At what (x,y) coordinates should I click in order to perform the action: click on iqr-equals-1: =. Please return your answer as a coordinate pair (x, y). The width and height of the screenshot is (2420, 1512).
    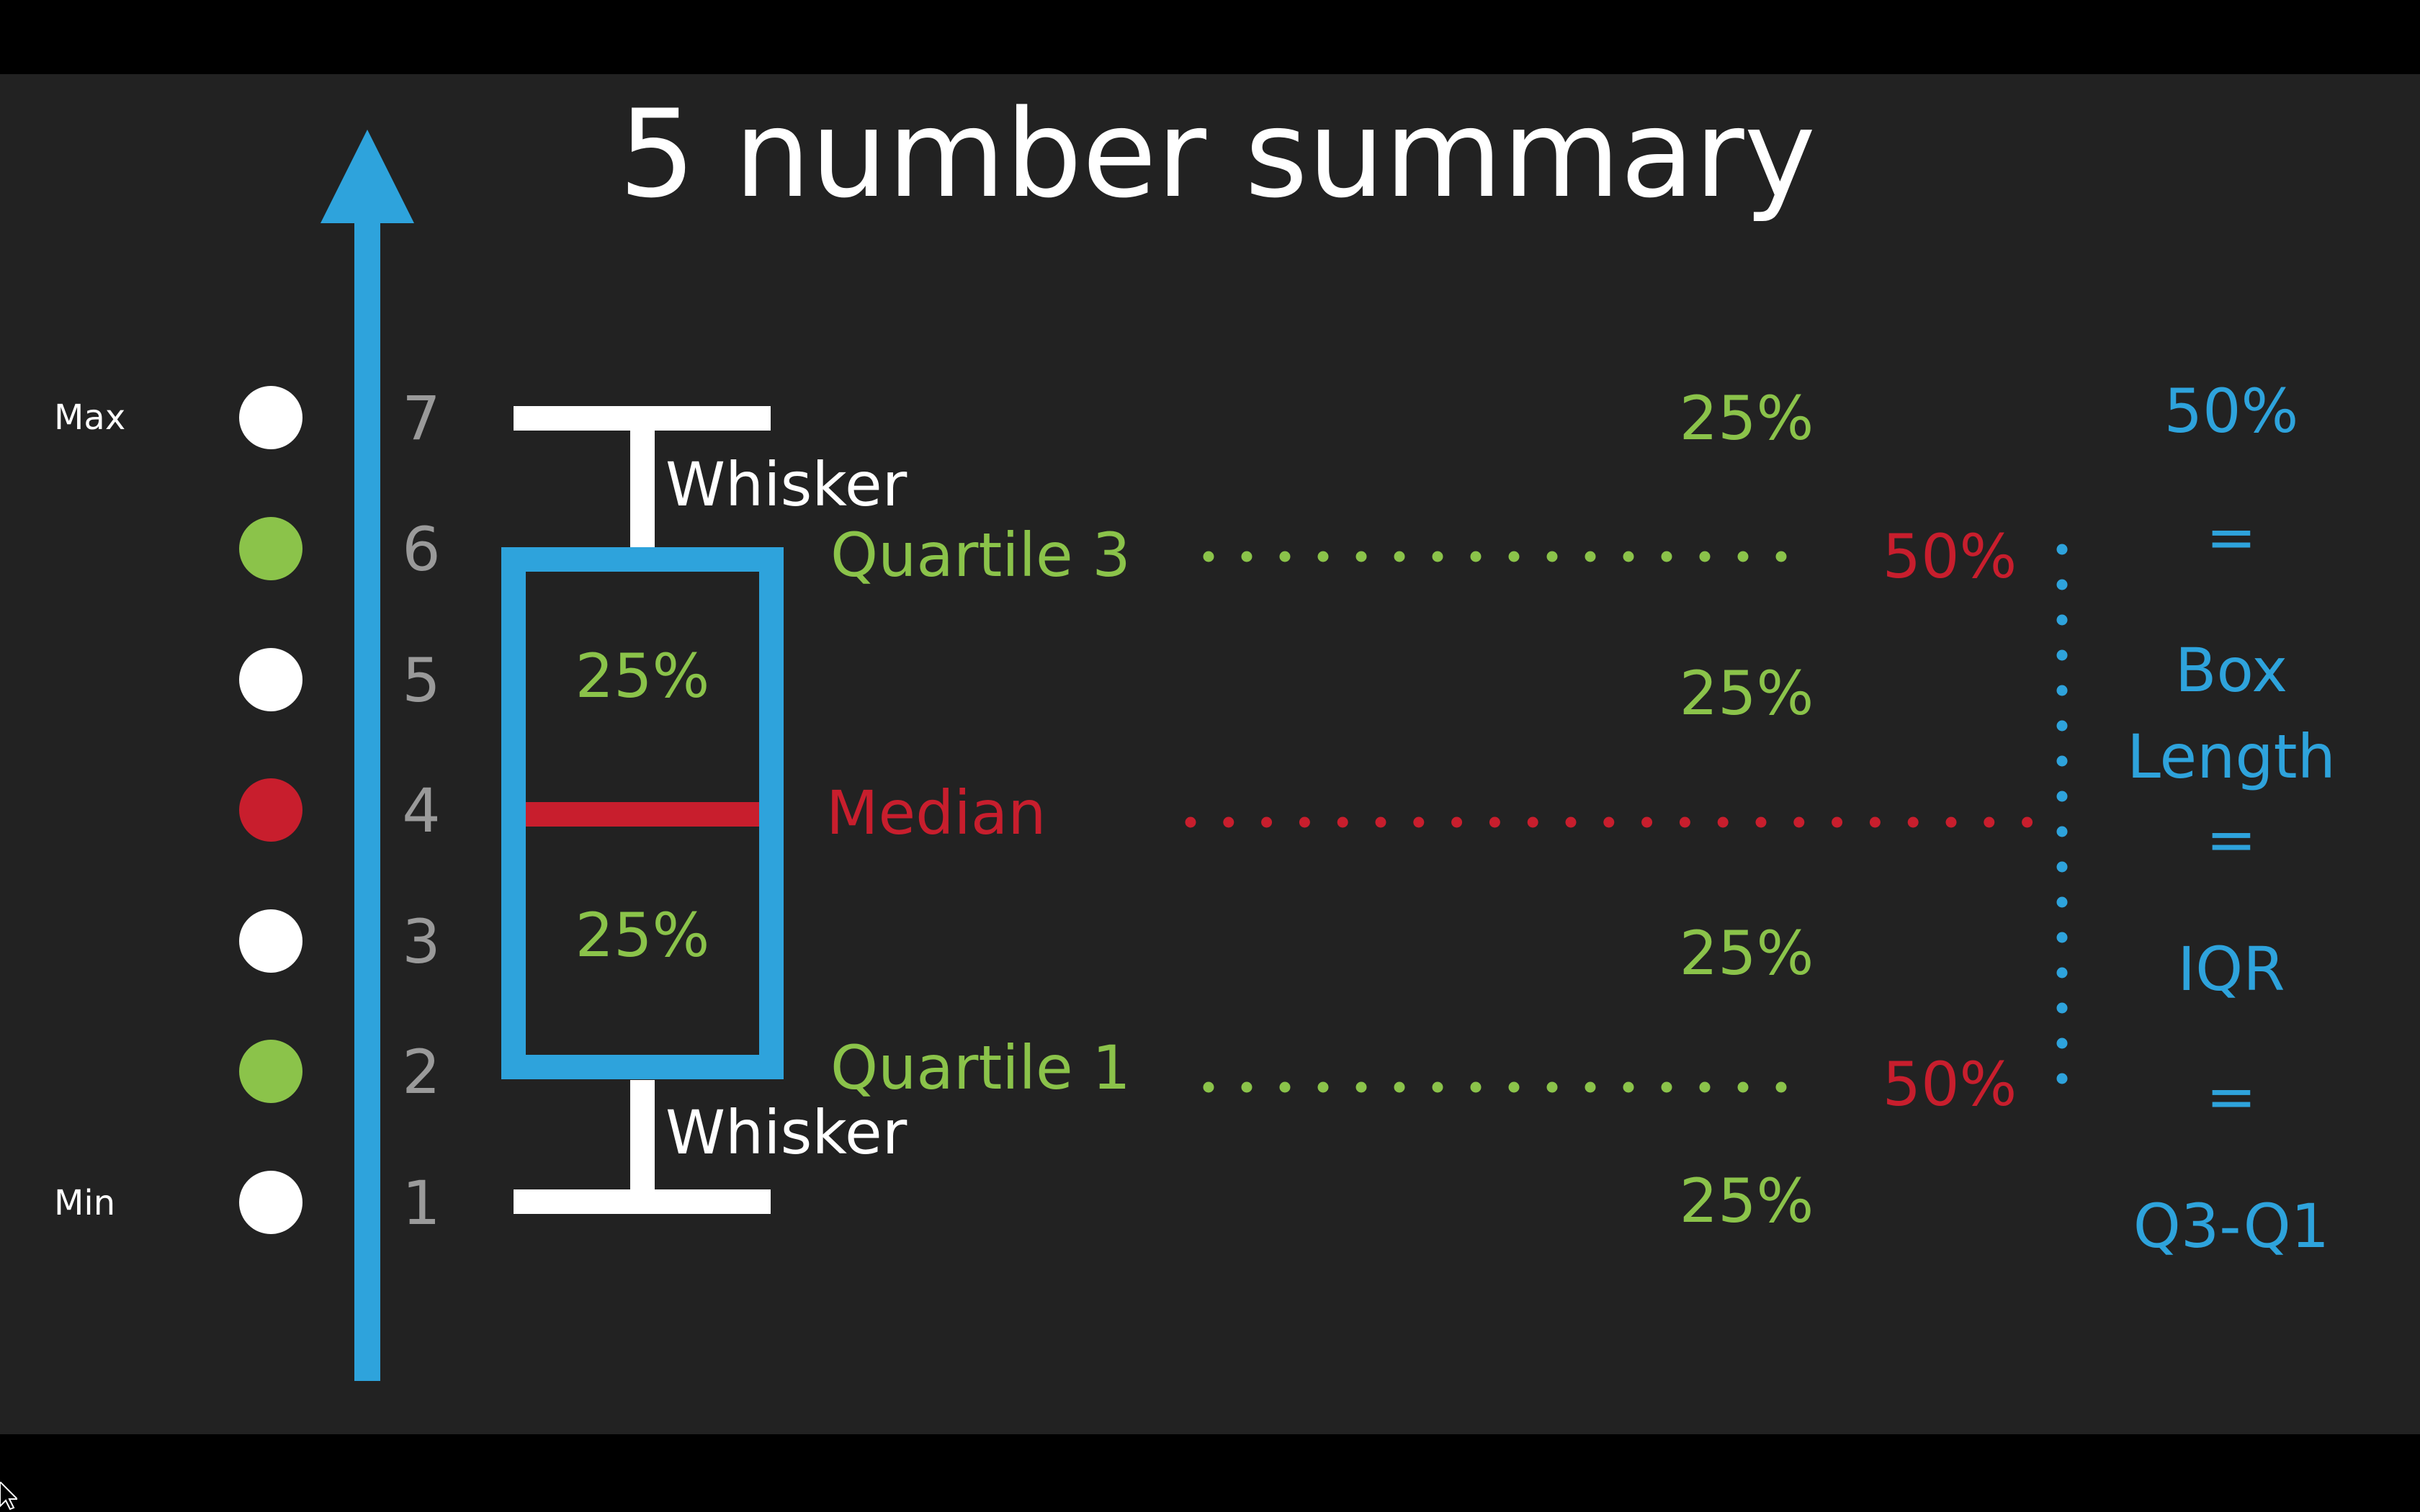
    Looking at the image, I should click on (2231, 537).